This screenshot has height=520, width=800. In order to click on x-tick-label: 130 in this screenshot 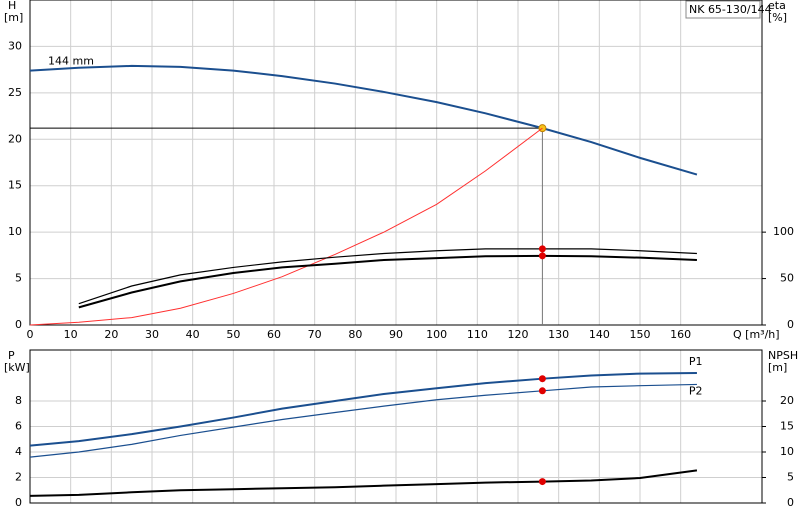, I will do `click(558, 334)`.